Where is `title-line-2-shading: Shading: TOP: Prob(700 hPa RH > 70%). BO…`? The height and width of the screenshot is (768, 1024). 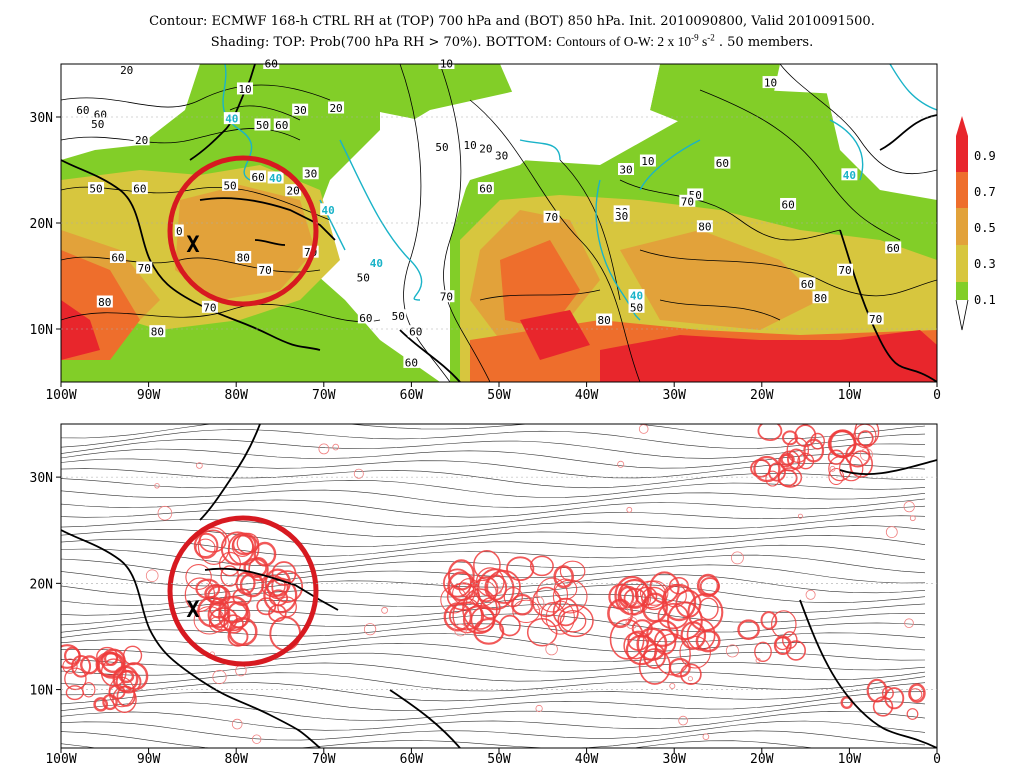
title-line-2-shading: Shading: TOP: Prob(700 hPa RH > 70%). BO… is located at coordinates (381, 42).